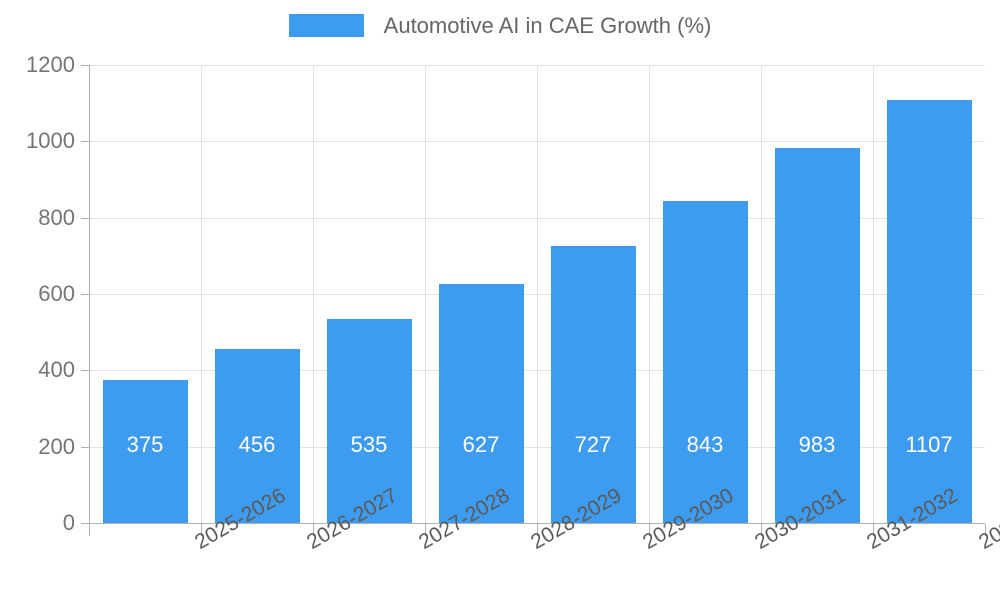 This screenshot has height=600, width=1000. I want to click on y-axis-tick-label: 1000, so click(50, 141).